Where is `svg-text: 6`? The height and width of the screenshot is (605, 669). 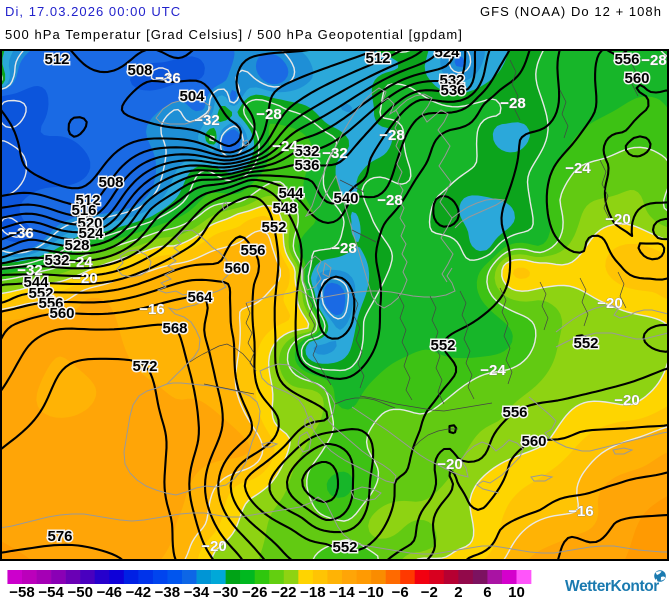 svg-text: 6 is located at coordinates (487, 592).